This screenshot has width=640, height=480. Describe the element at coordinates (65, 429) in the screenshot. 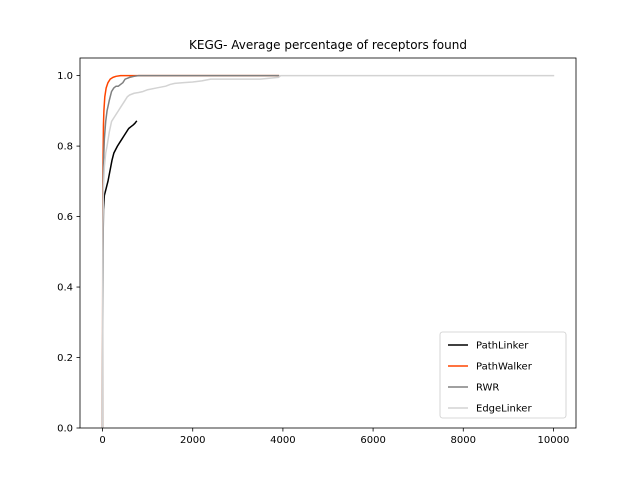

I see `y-tick-label: 0.0` at that location.